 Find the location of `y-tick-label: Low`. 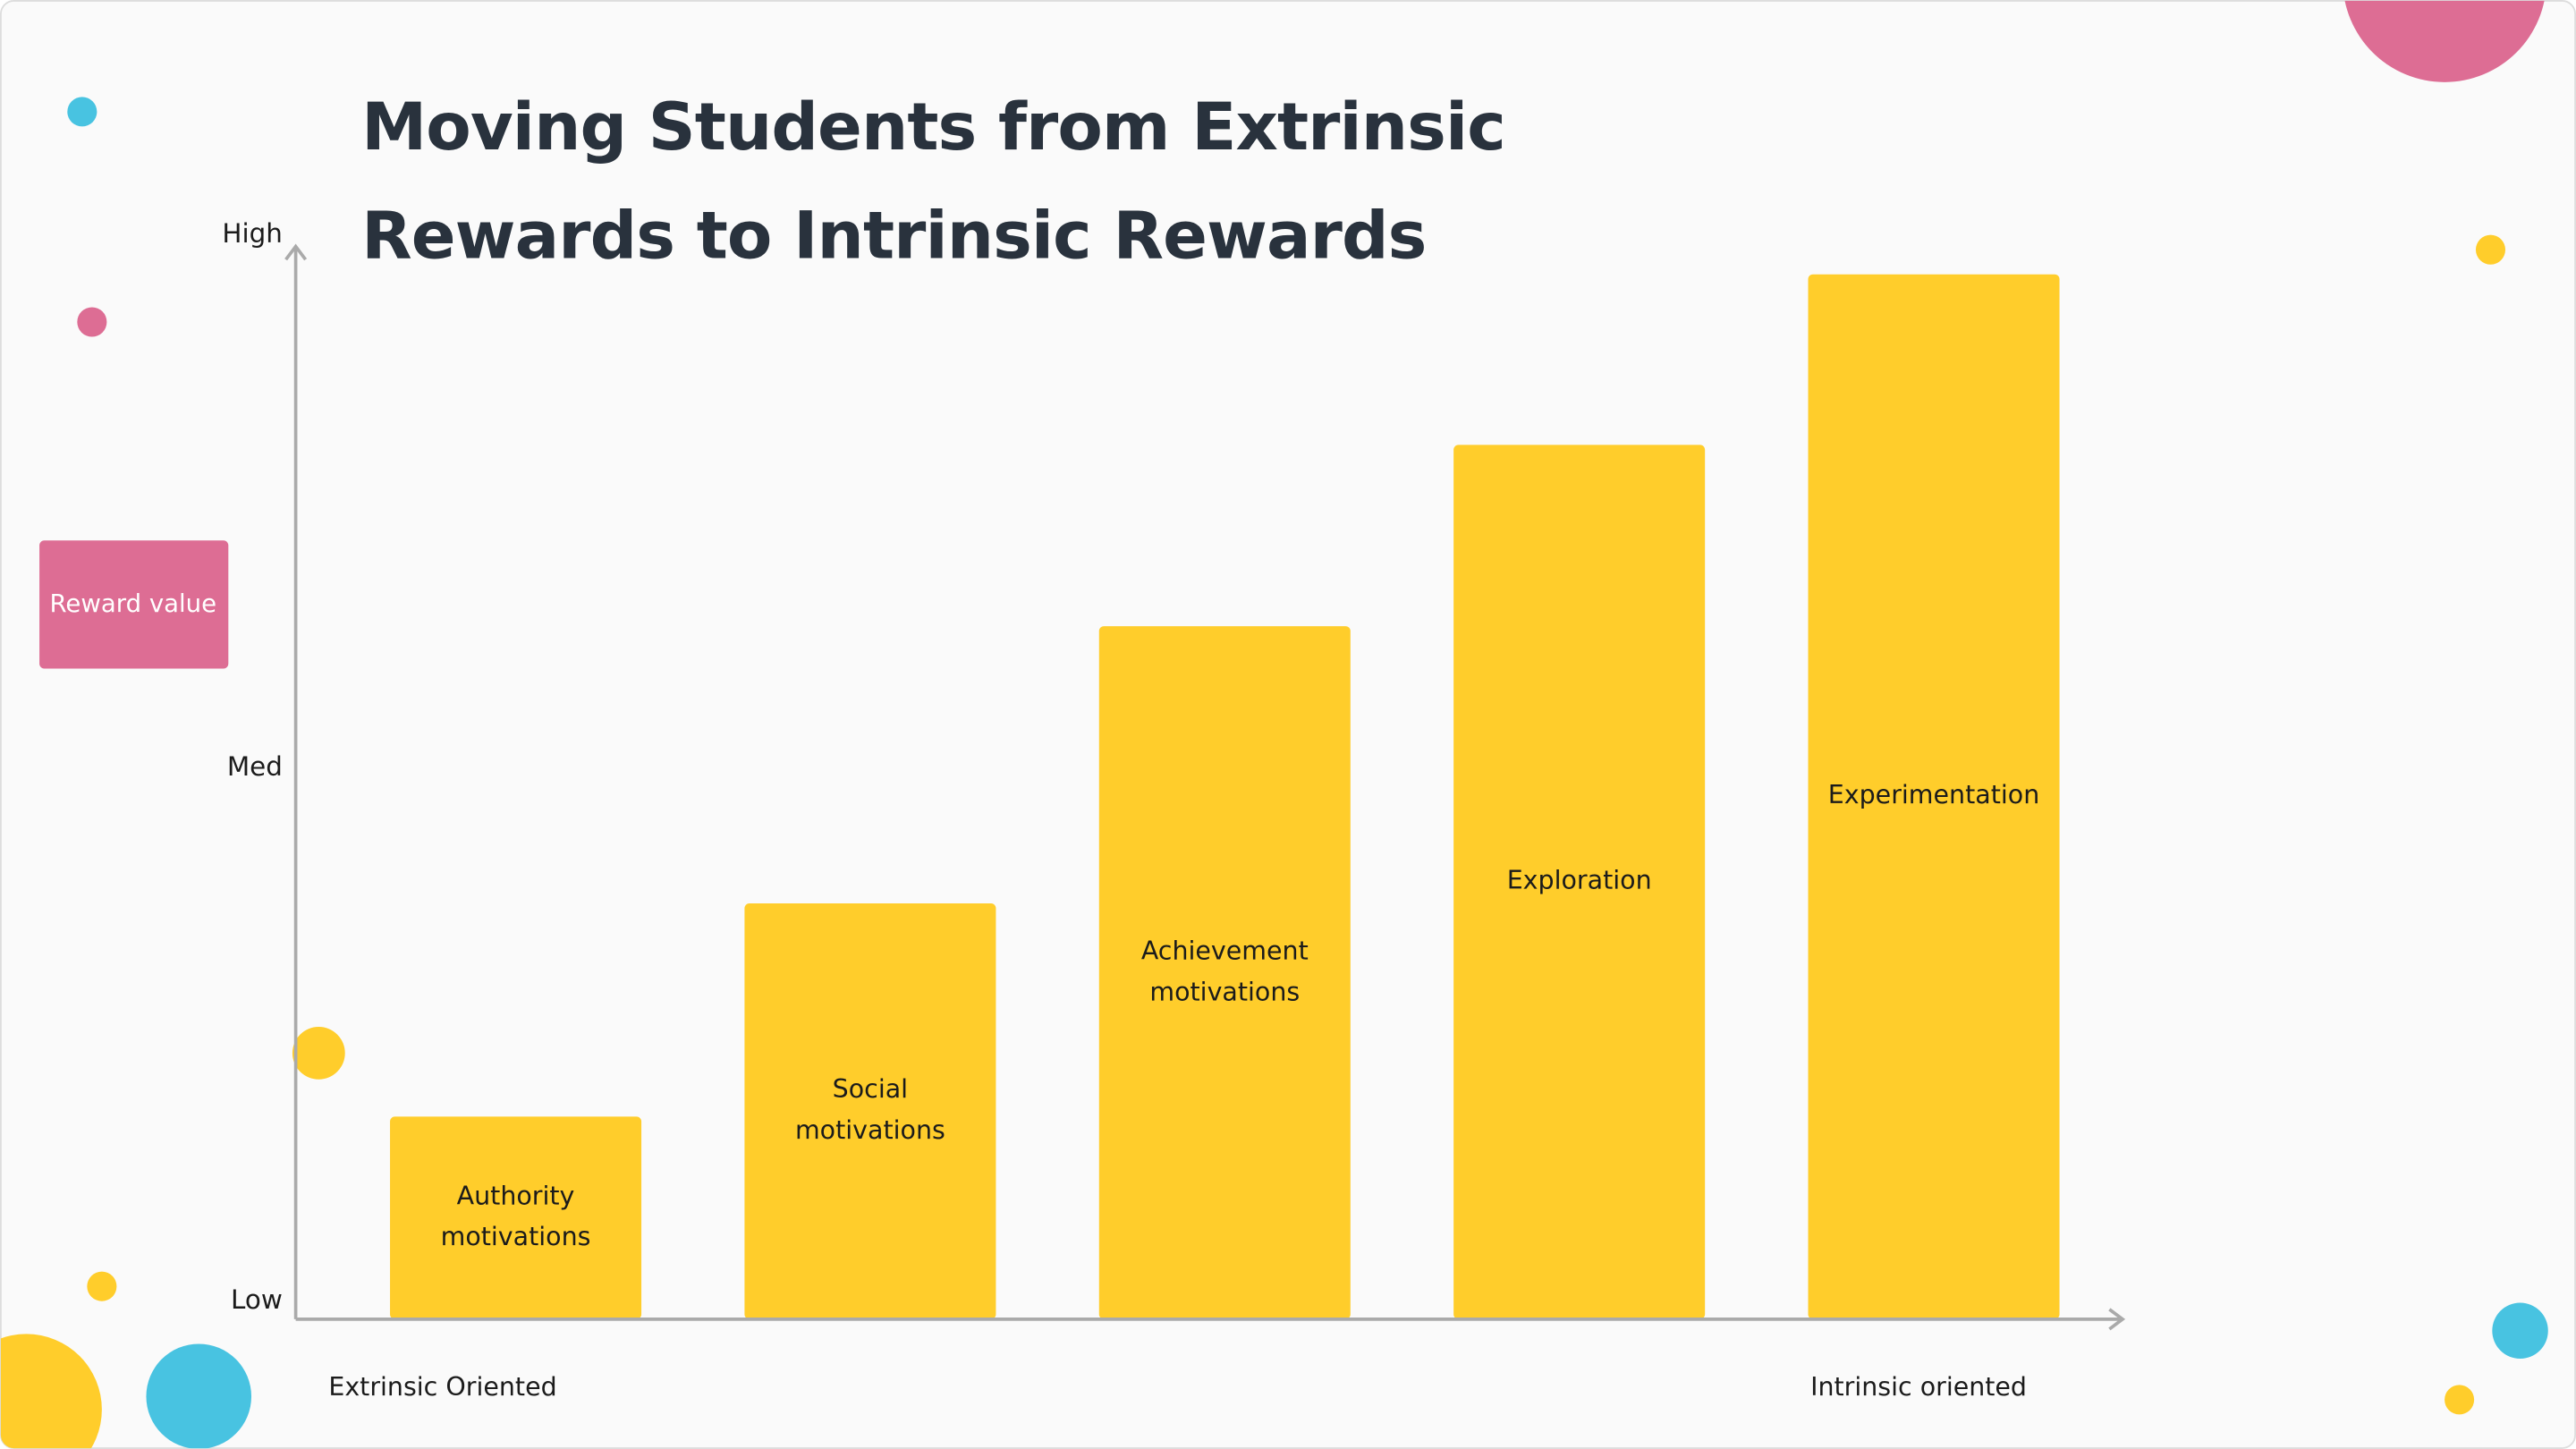

y-tick-label: Low is located at coordinates (257, 1299).